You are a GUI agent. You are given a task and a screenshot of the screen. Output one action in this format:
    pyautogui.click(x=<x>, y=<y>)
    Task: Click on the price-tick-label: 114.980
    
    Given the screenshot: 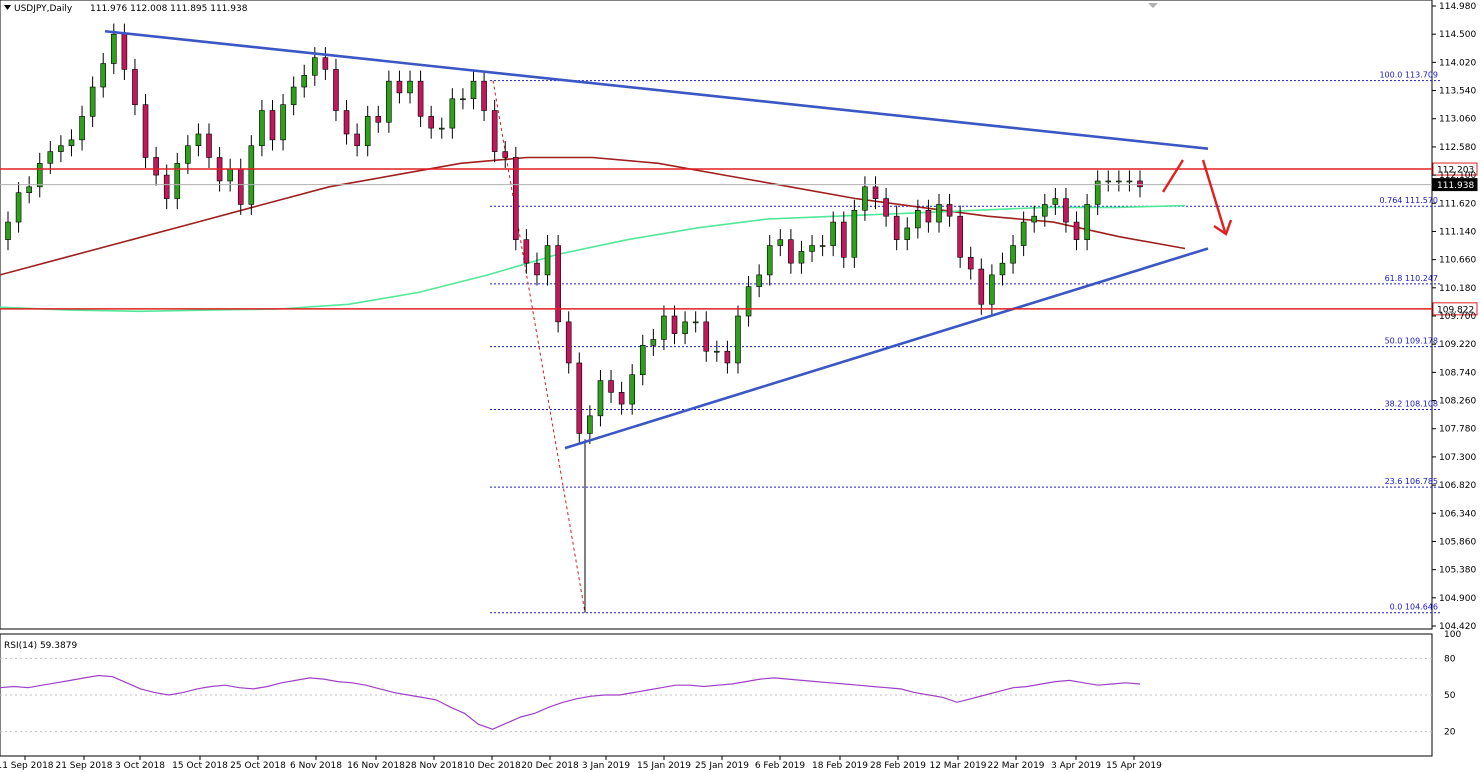 What is the action you would take?
    pyautogui.click(x=1457, y=7)
    